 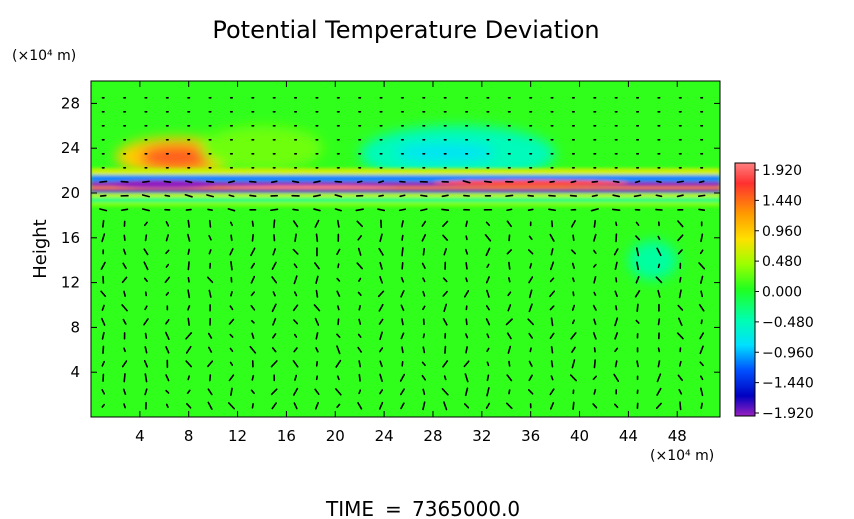 I want to click on x-tick-label: 16, so click(x=286, y=436).